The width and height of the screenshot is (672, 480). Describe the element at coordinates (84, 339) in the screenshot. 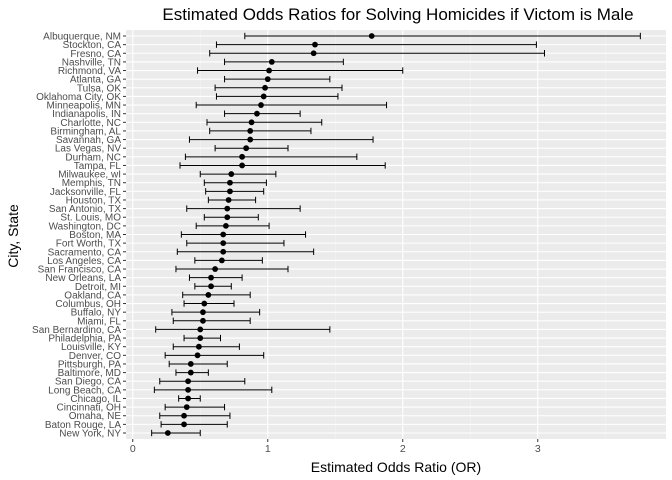

I see `y-tick-label: Philadelphia, PA` at that location.